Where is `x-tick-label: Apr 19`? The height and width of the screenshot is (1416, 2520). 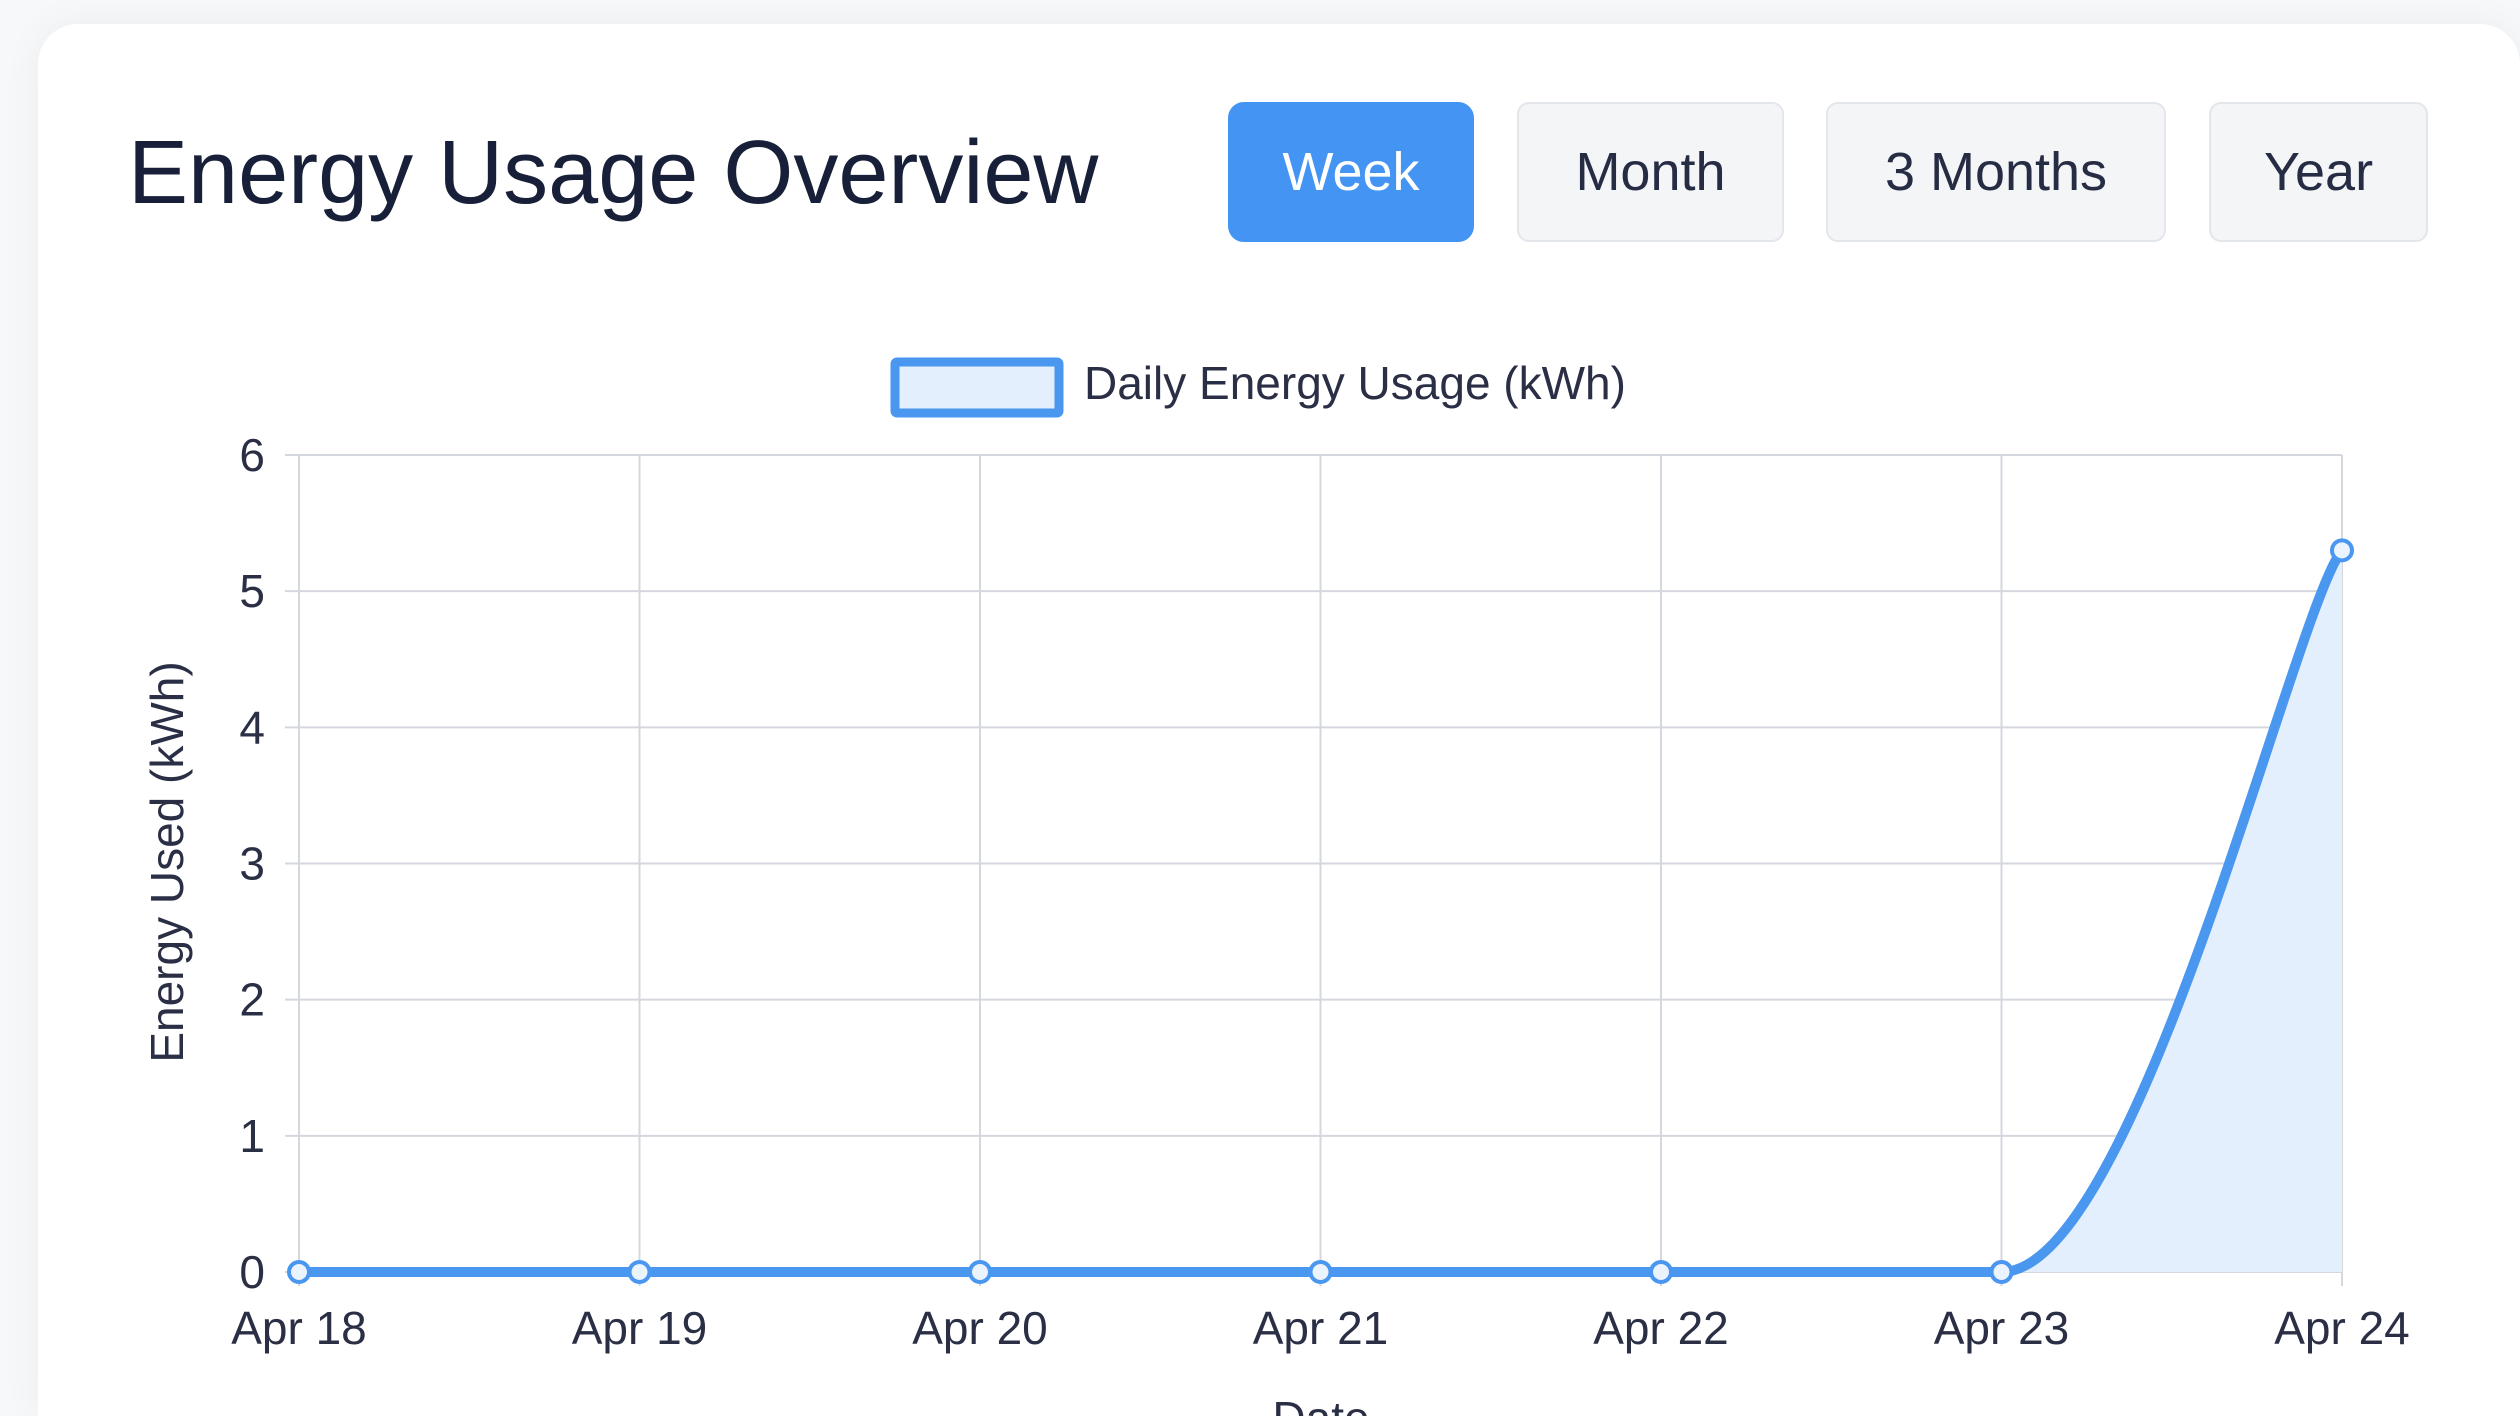 x-tick-label: Apr 19 is located at coordinates (640, 1328).